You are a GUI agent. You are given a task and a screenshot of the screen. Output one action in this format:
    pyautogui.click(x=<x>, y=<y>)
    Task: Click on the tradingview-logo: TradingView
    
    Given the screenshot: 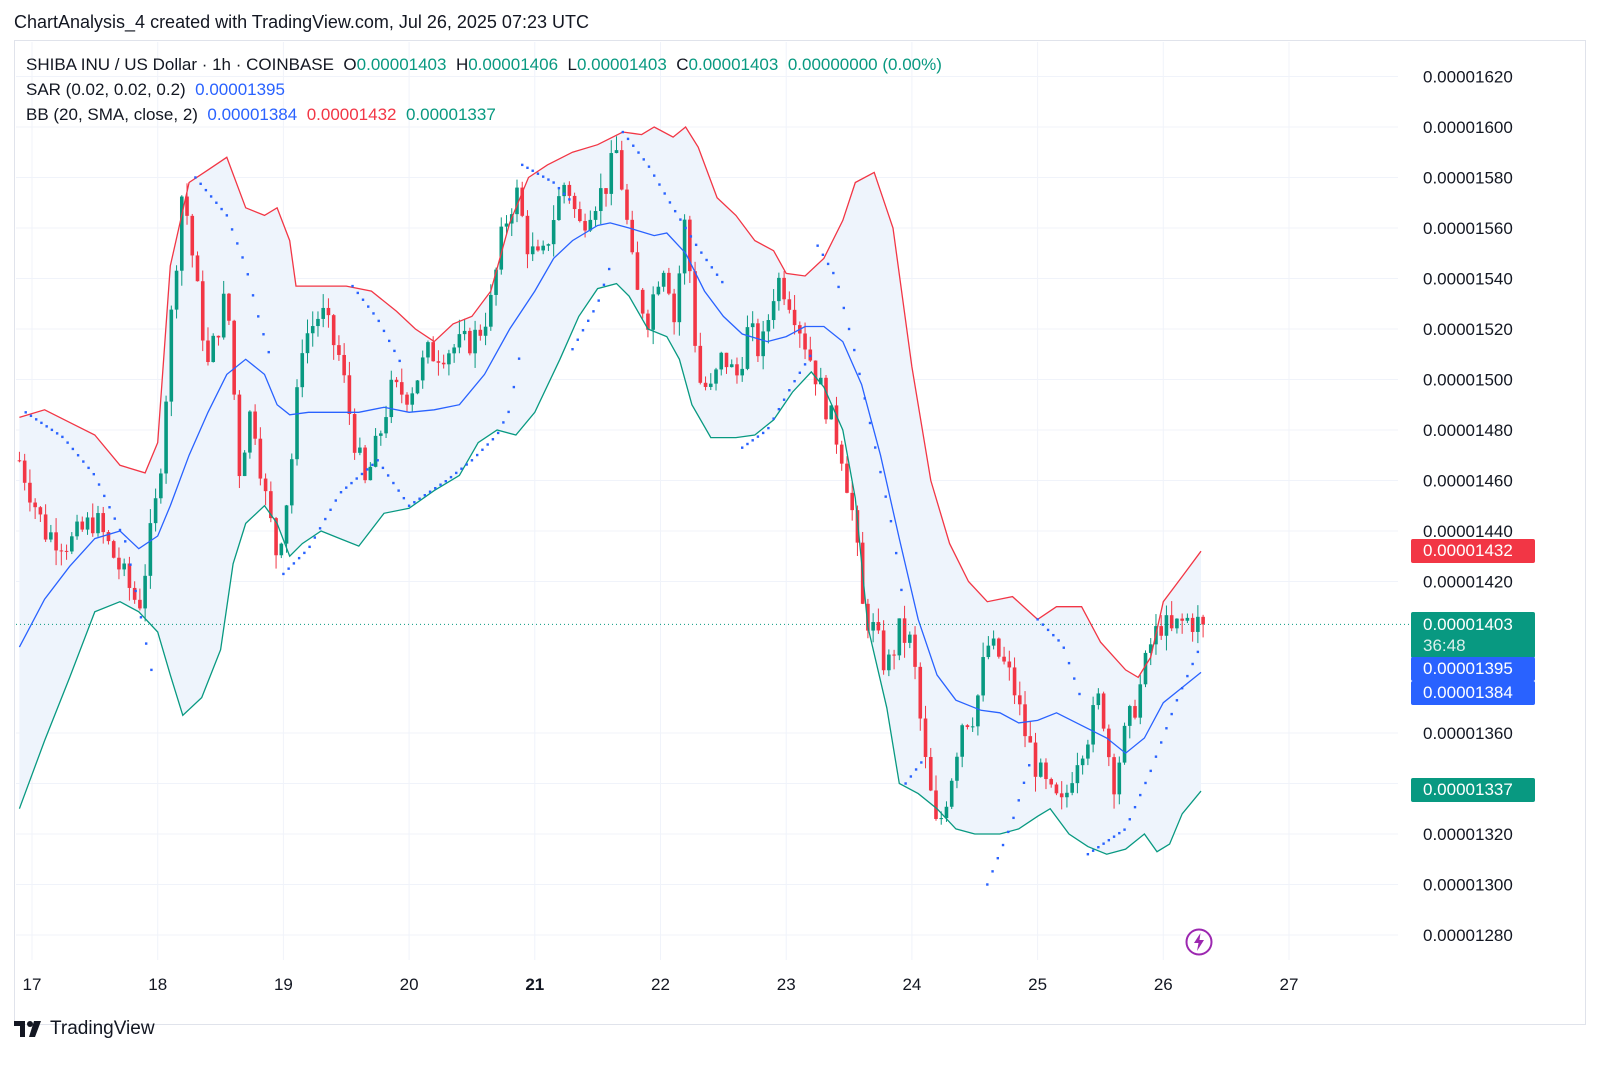 What is the action you would take?
    pyautogui.click(x=84, y=1029)
    